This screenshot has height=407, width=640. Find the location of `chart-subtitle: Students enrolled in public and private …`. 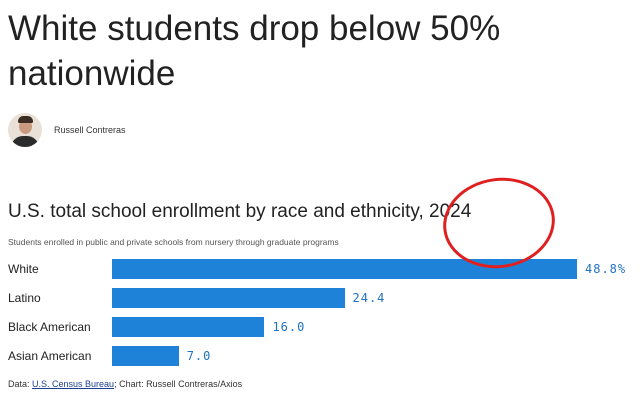

chart-subtitle: Students enrolled in public and private … is located at coordinates (173, 242).